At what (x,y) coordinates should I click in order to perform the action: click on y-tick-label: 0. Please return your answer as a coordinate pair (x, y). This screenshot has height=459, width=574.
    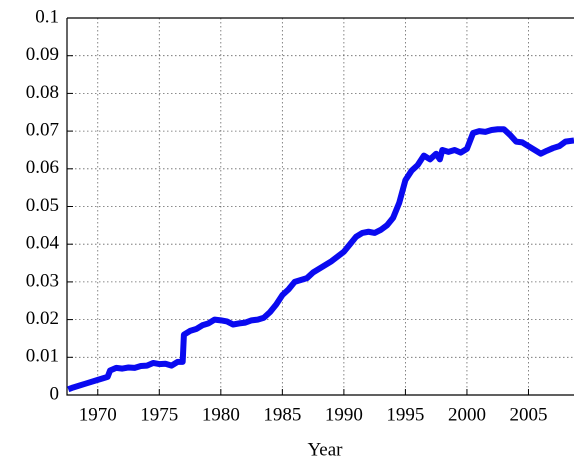
    Looking at the image, I should click on (55, 393).